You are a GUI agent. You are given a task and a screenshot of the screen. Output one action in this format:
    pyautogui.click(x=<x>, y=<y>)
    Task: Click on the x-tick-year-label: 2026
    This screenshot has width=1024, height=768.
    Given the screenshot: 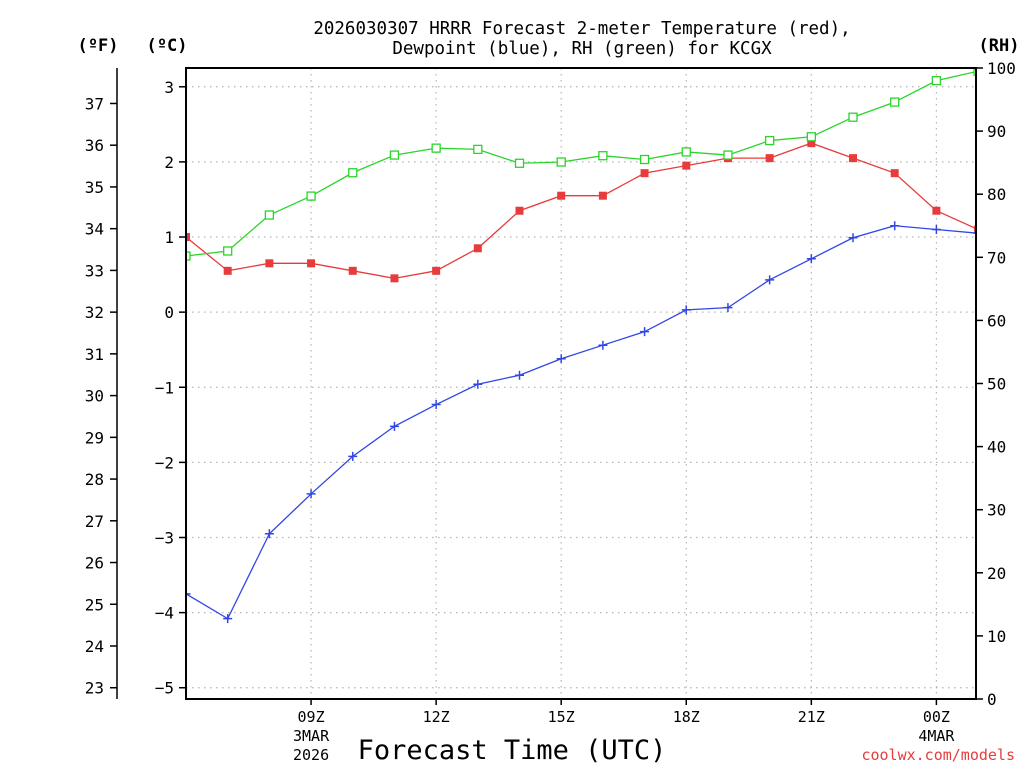 What is the action you would take?
    pyautogui.click(x=311, y=755)
    